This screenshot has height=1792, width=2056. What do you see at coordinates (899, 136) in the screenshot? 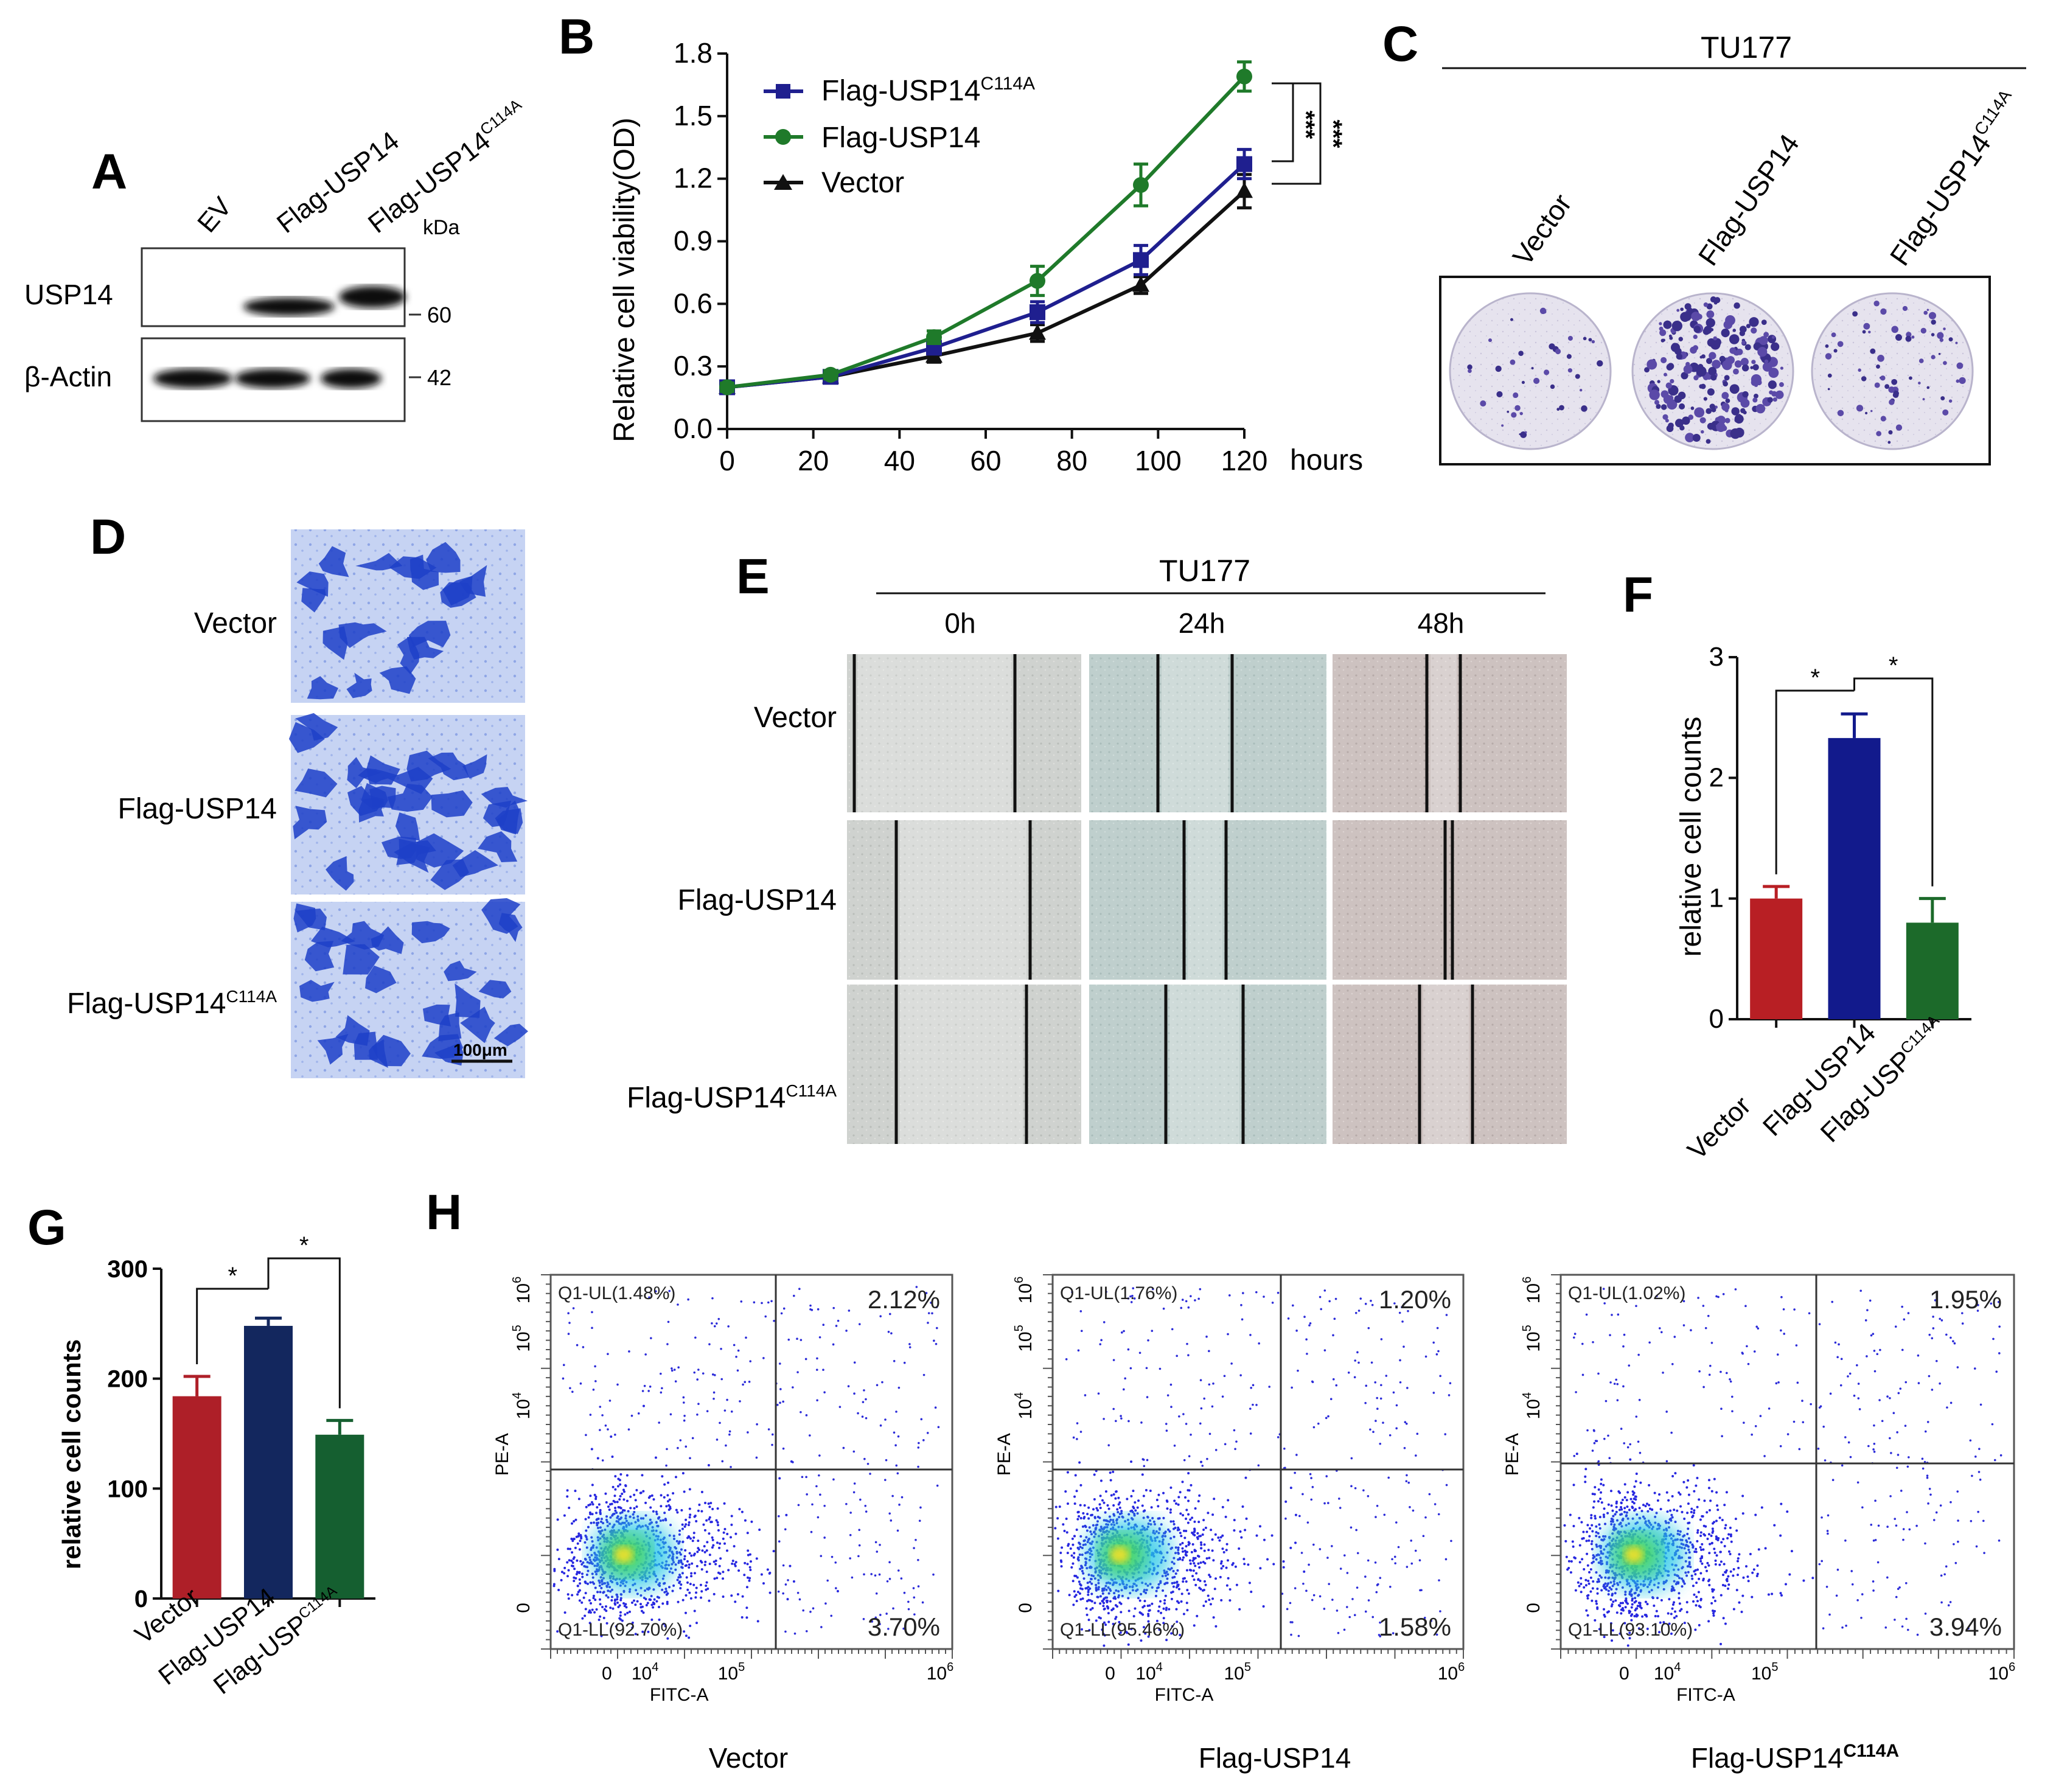
I see `legend: Flag-USP14C114A Flag-USP14 Vector` at bounding box center [899, 136].